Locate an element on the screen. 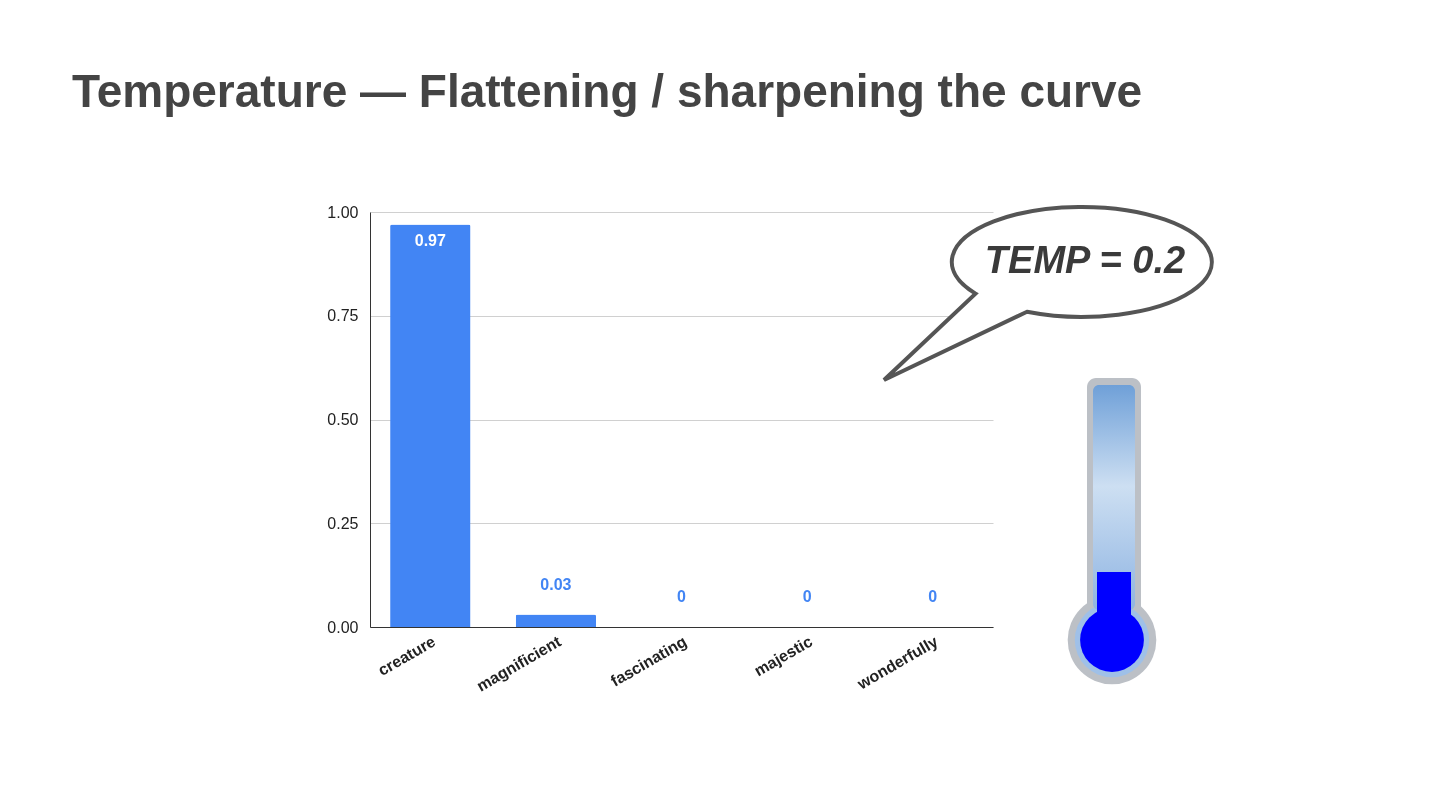 This screenshot has height=810, width=1440. data-label: 0.97 is located at coordinates (430, 241).